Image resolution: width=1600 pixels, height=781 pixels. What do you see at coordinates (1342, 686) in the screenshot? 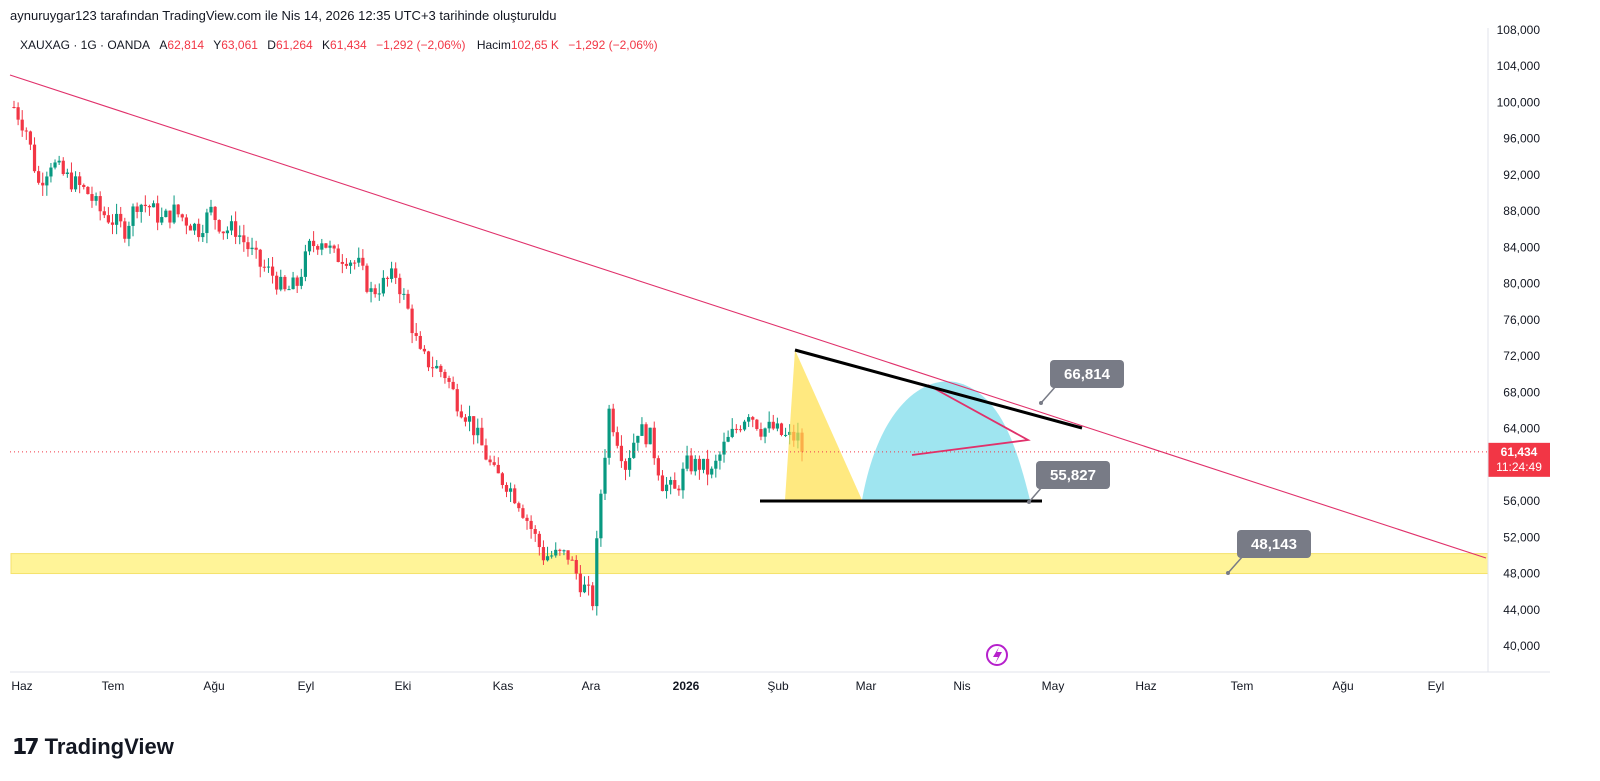
I see `x-tick-label: Ağu` at bounding box center [1342, 686].